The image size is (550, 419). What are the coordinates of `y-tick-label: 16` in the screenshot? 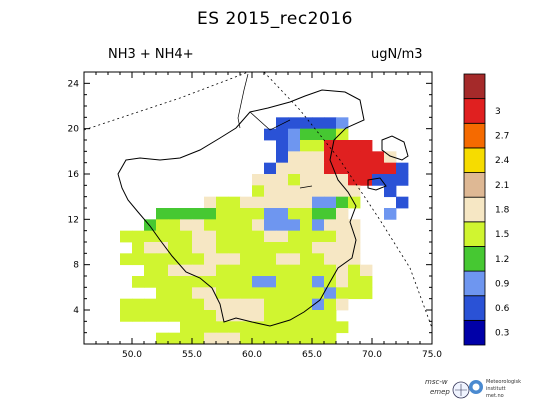 It's located at (74, 175).